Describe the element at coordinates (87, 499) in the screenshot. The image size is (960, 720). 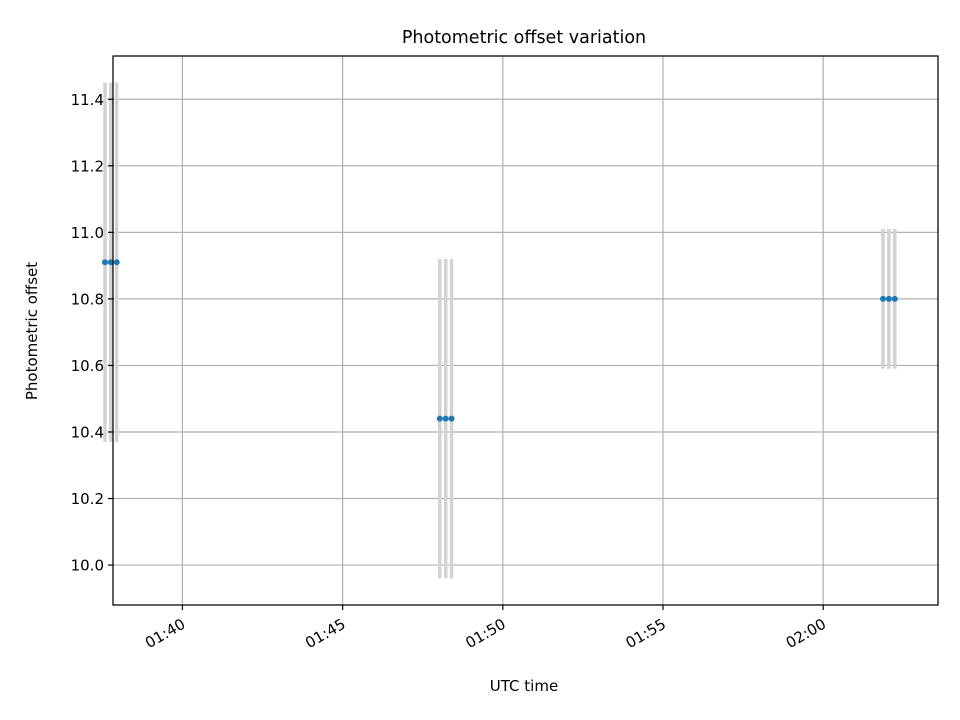
I see `y-tick-label: 10.2` at that location.